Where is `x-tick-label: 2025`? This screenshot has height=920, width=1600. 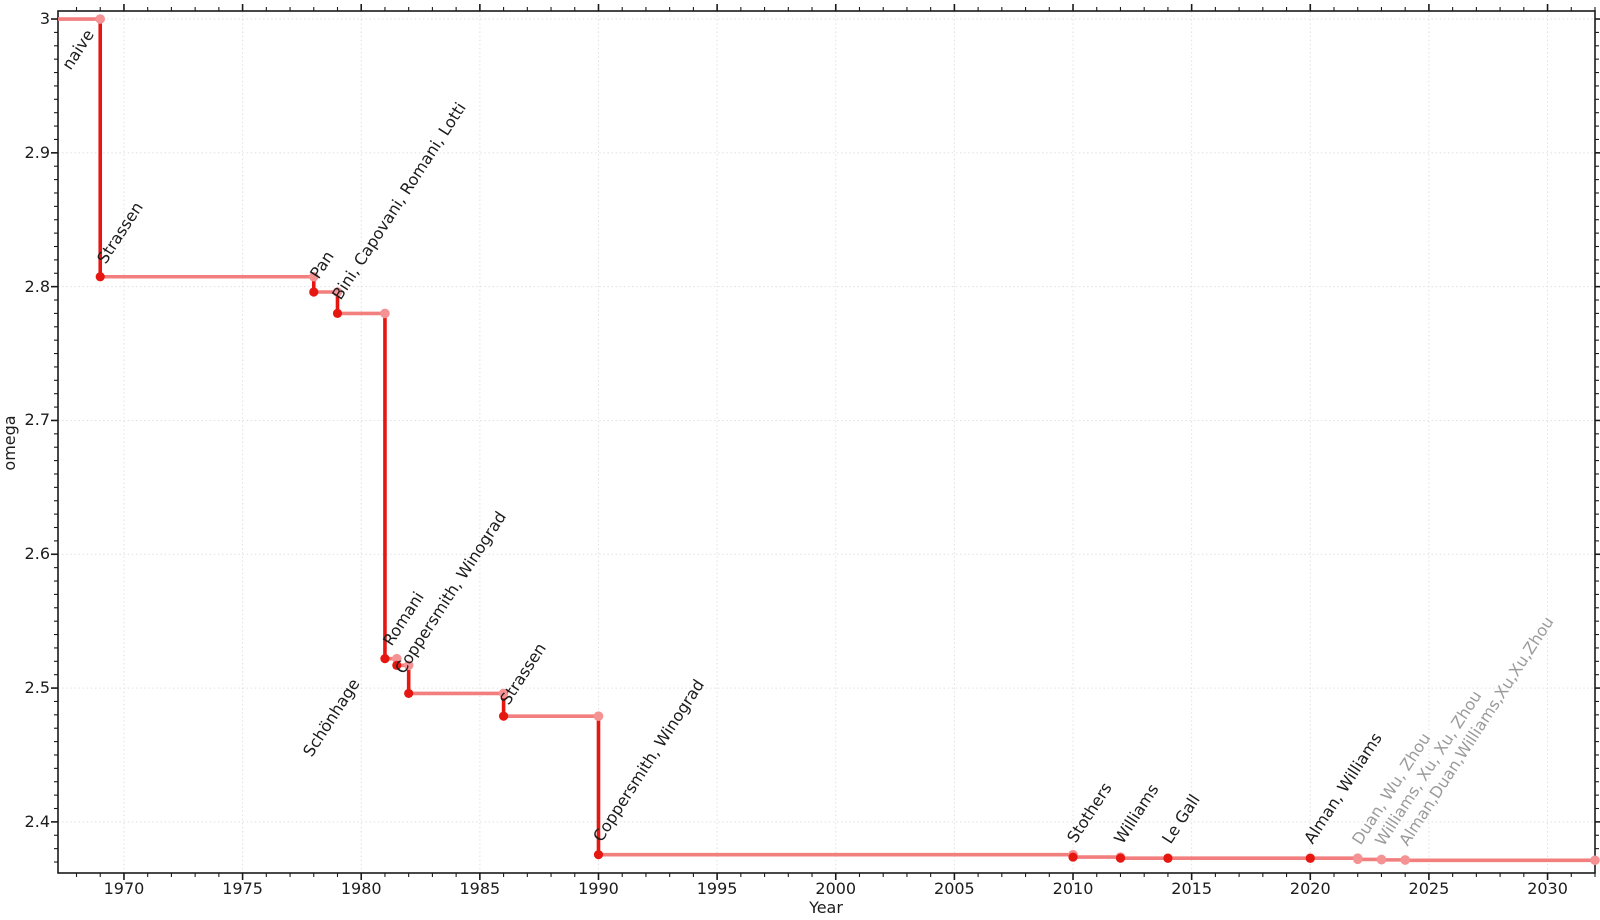
x-tick-label: 2025 is located at coordinates (1429, 888).